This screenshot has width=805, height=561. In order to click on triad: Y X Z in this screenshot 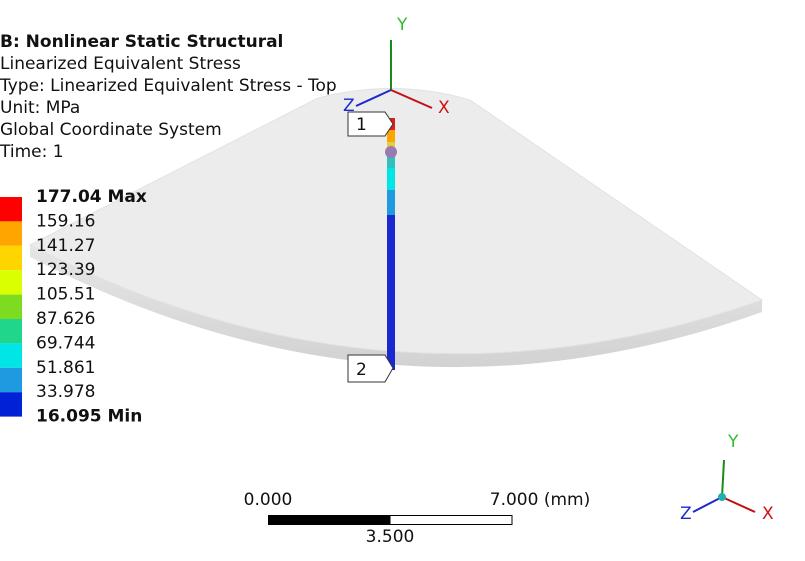, I will do `click(396, 66)`.